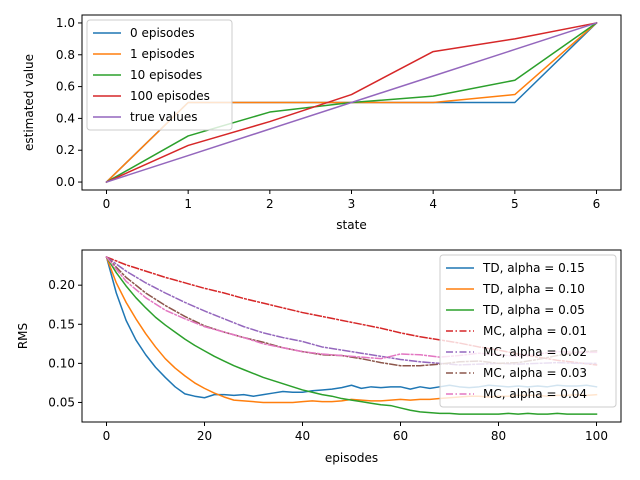 This screenshot has width=640, height=480. What do you see at coordinates (351, 458) in the screenshot?
I see `rms-error-x-axis-label: episodes` at bounding box center [351, 458].